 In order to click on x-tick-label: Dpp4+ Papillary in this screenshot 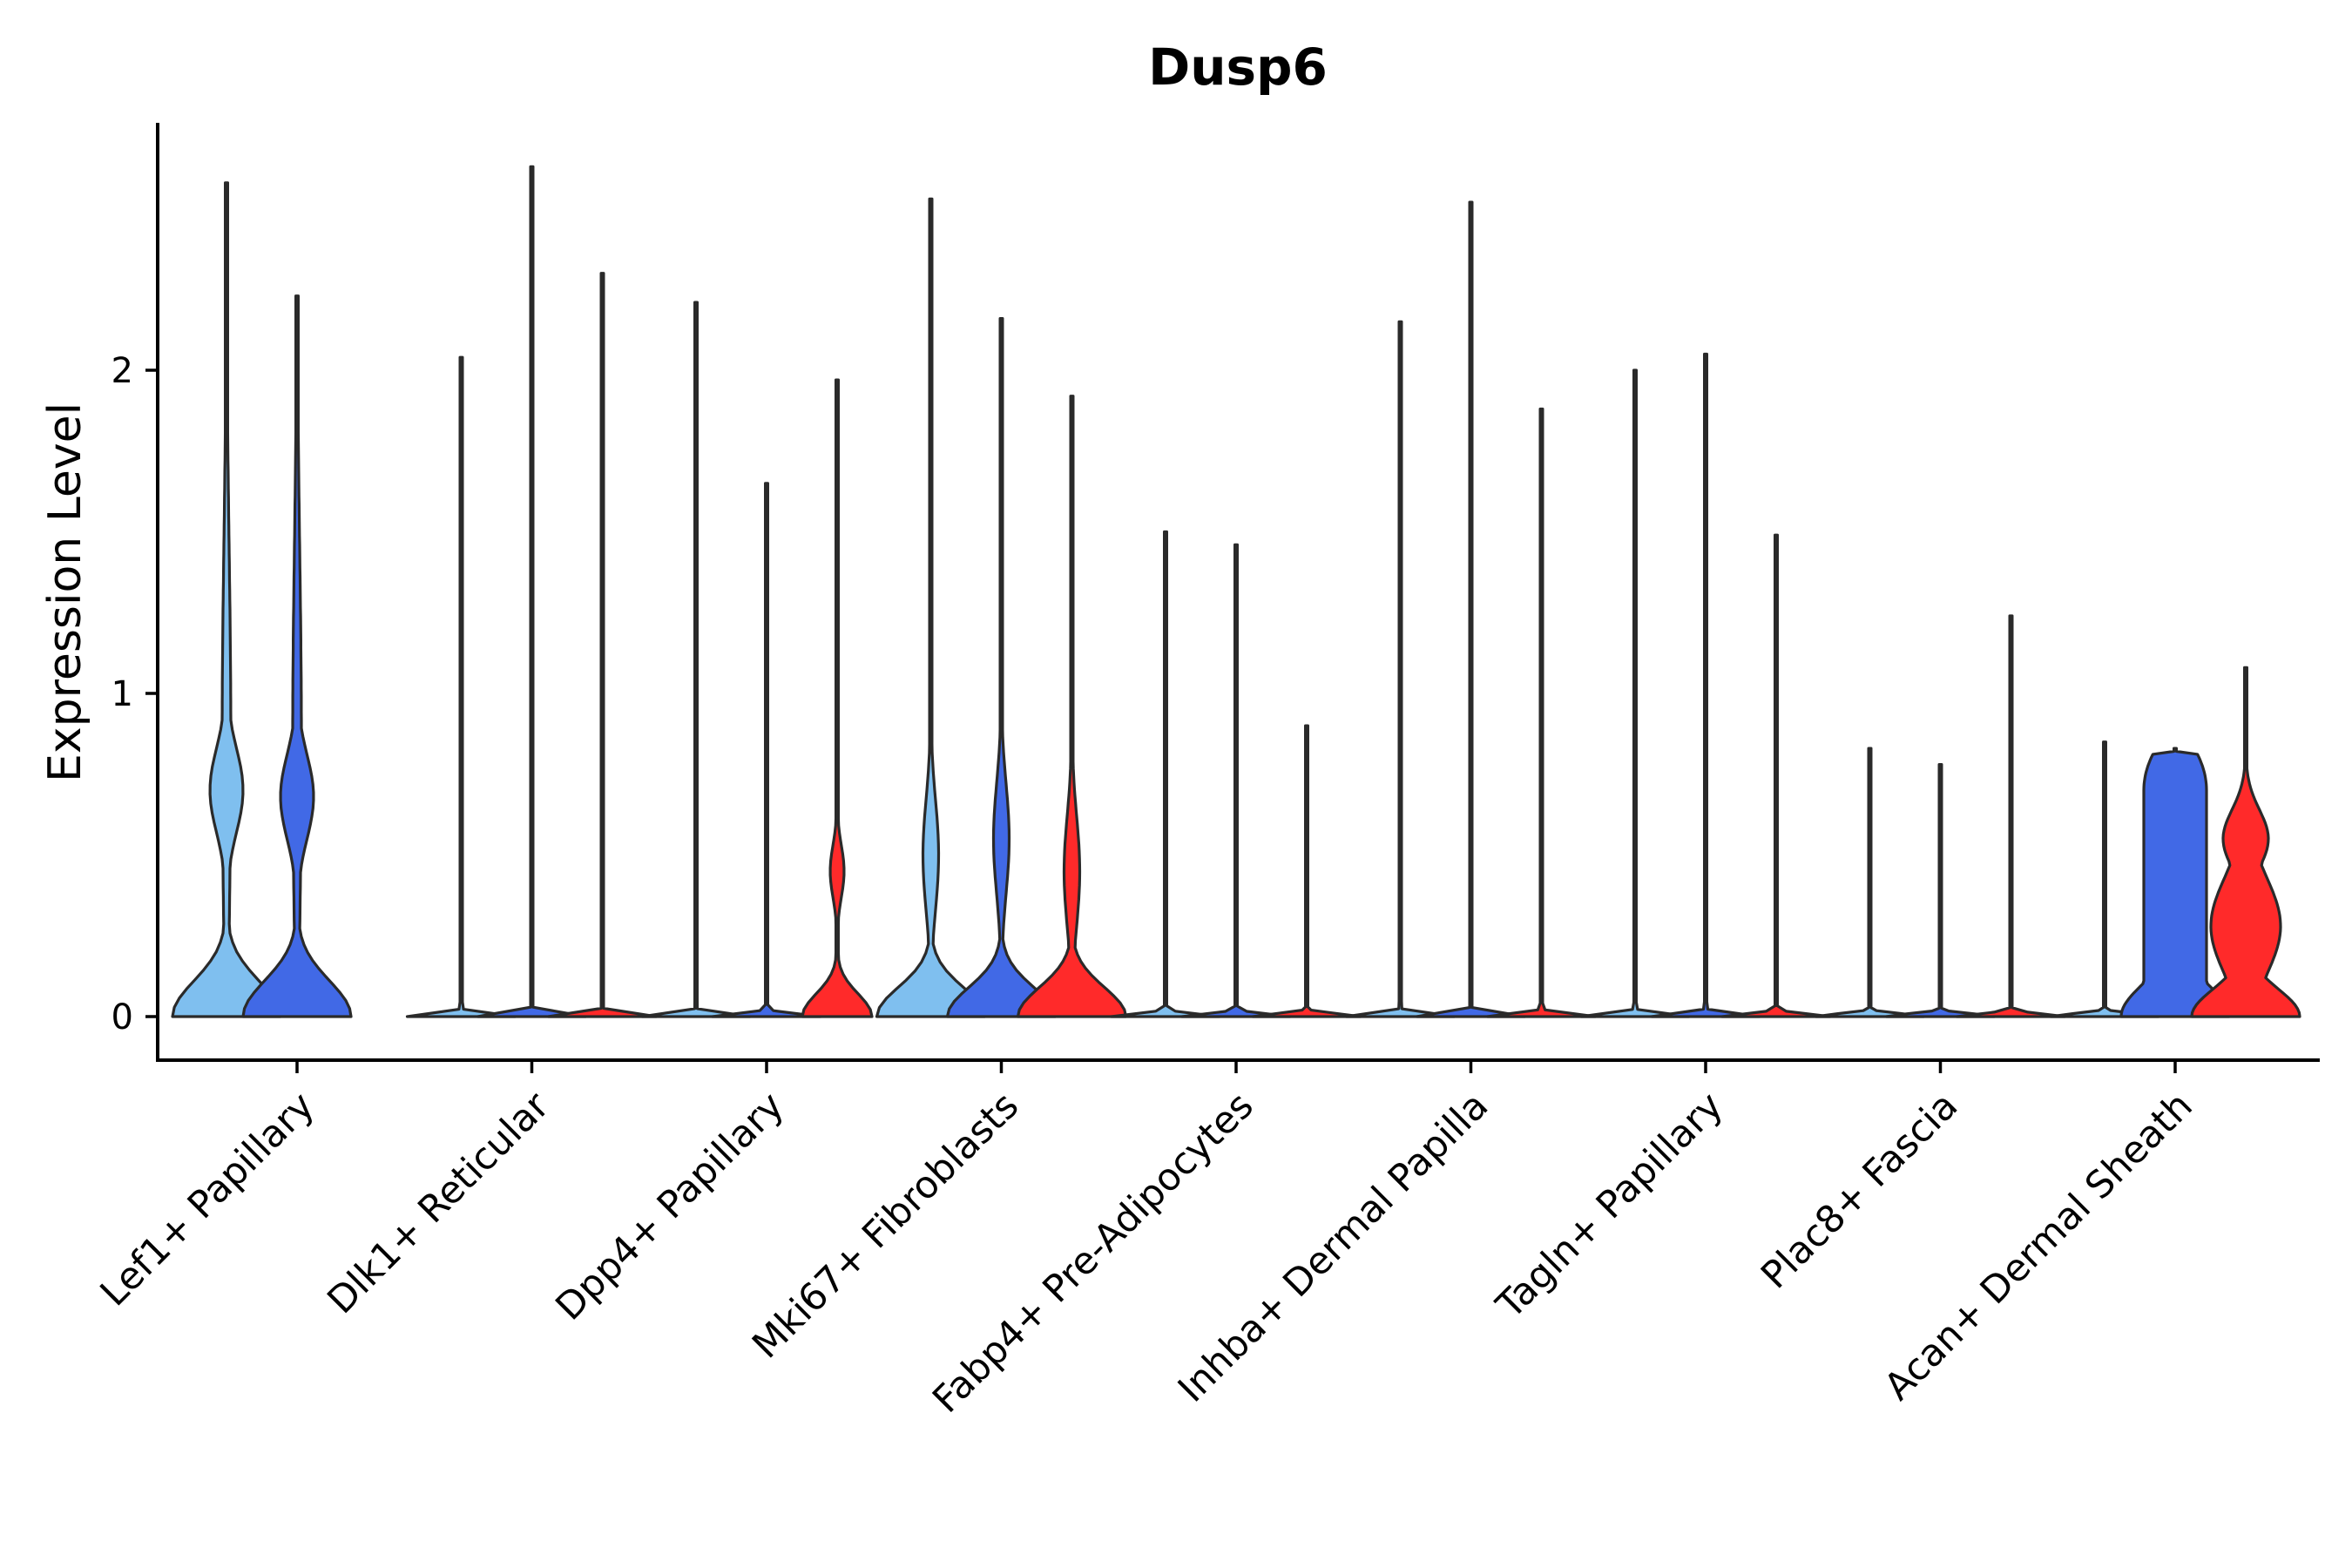, I will do `click(670, 1206)`.